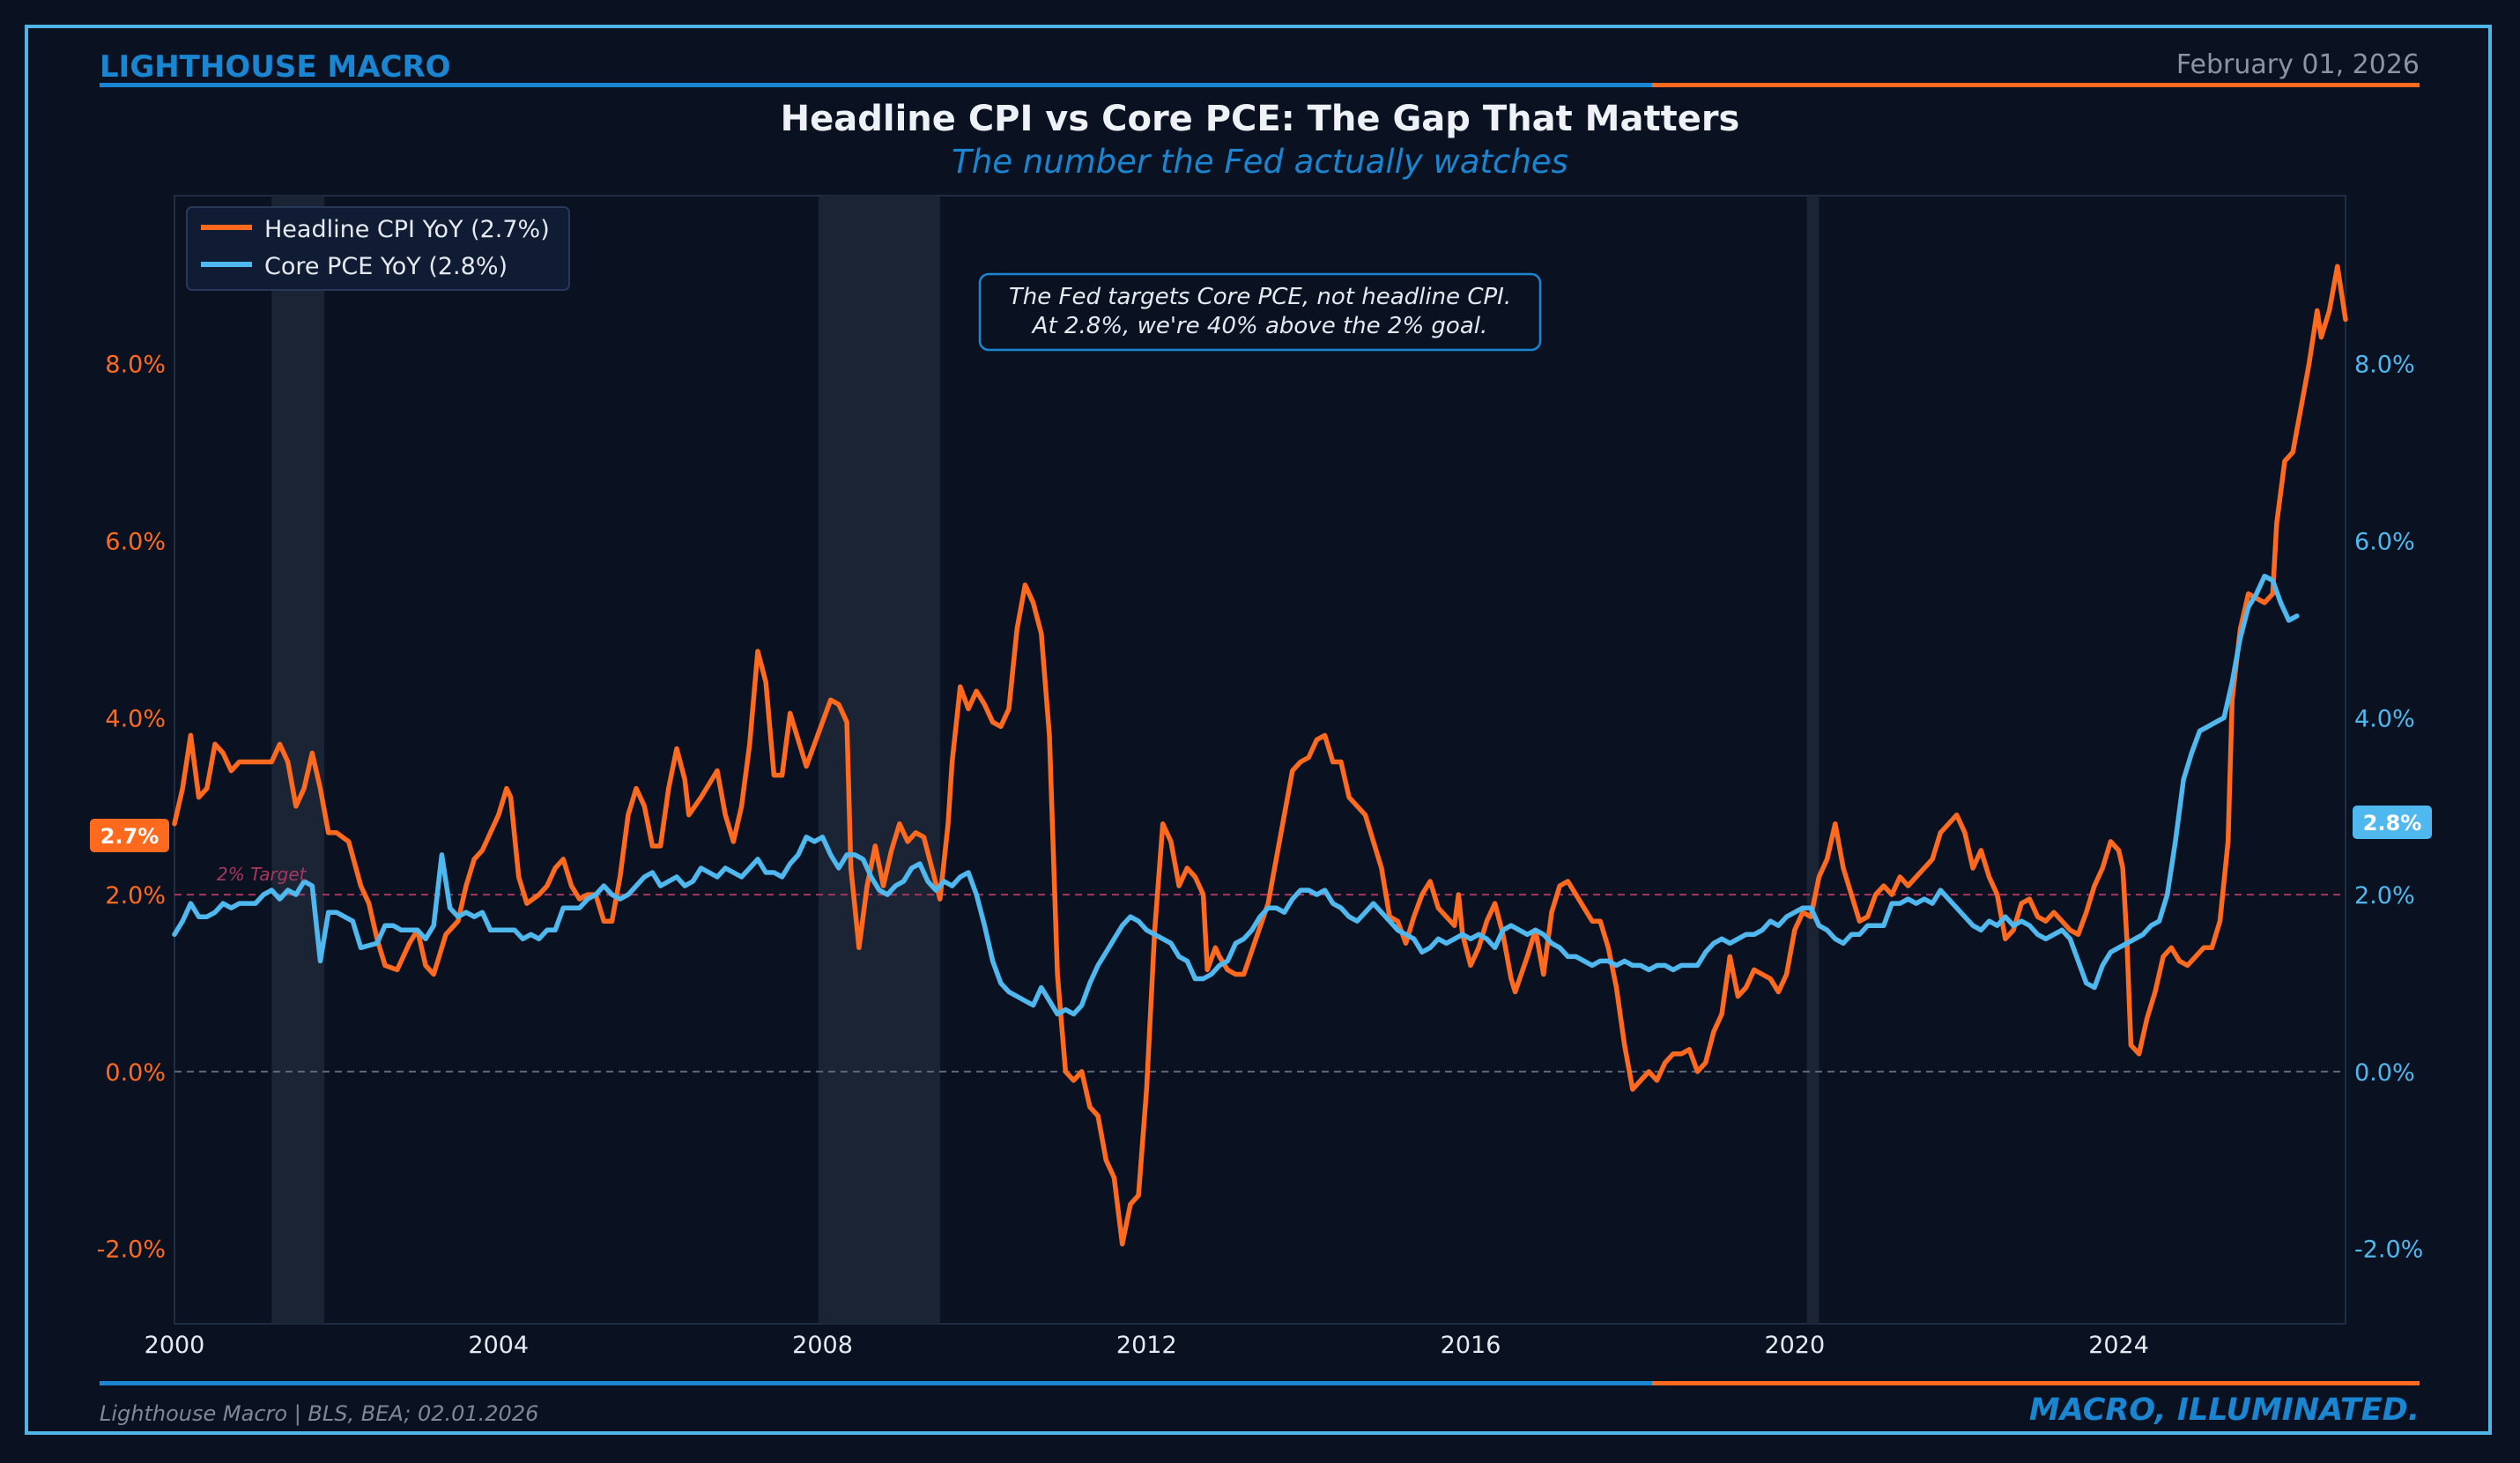 The height and width of the screenshot is (1463, 2520). I want to click on x-tick-label-2004: 2004, so click(498, 1345).